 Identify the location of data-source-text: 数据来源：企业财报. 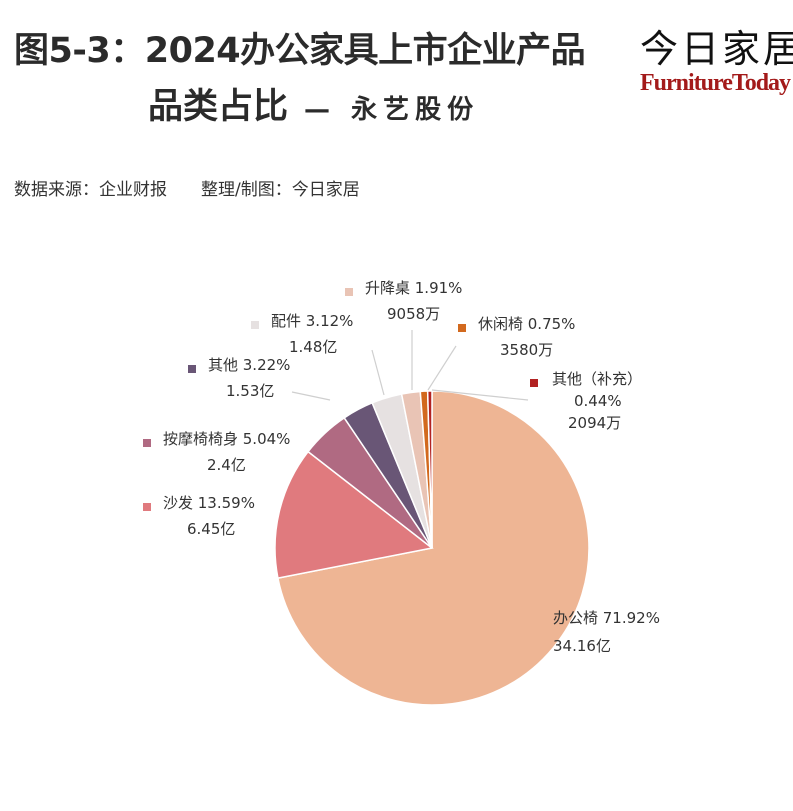
(90, 190).